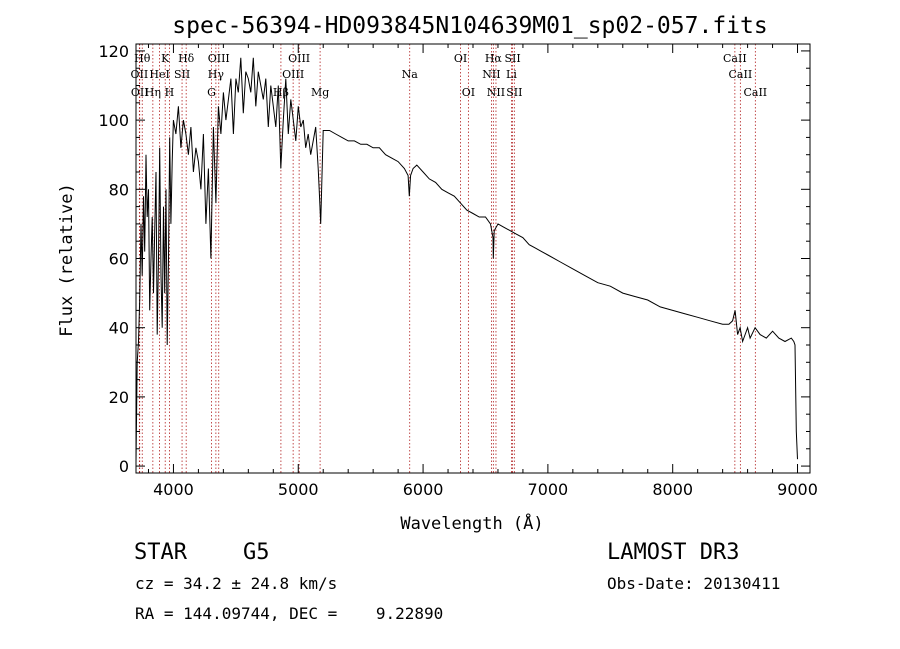 This screenshot has width=900, height=649. Describe the element at coordinates (673, 552) in the screenshot. I see `survey-release: LAMOST DR3` at that location.